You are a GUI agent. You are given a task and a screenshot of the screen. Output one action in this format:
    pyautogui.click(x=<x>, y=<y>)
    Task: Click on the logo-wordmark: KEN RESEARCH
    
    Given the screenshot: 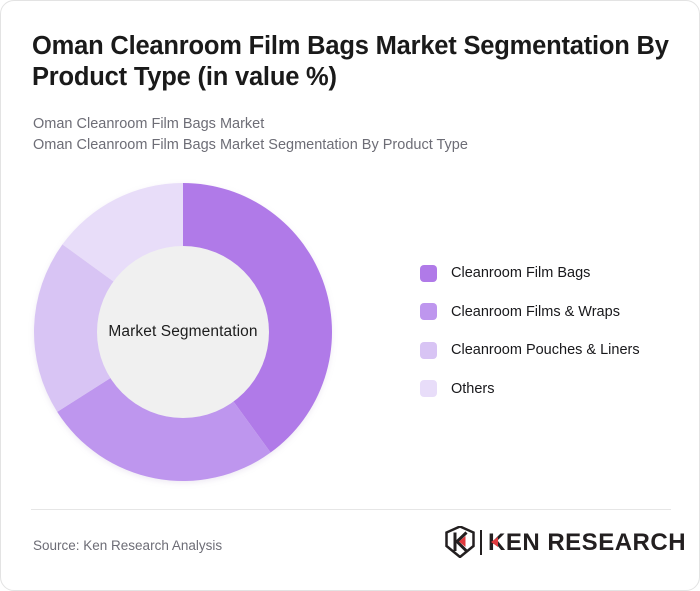 What is the action you would take?
    pyautogui.click(x=593, y=542)
    